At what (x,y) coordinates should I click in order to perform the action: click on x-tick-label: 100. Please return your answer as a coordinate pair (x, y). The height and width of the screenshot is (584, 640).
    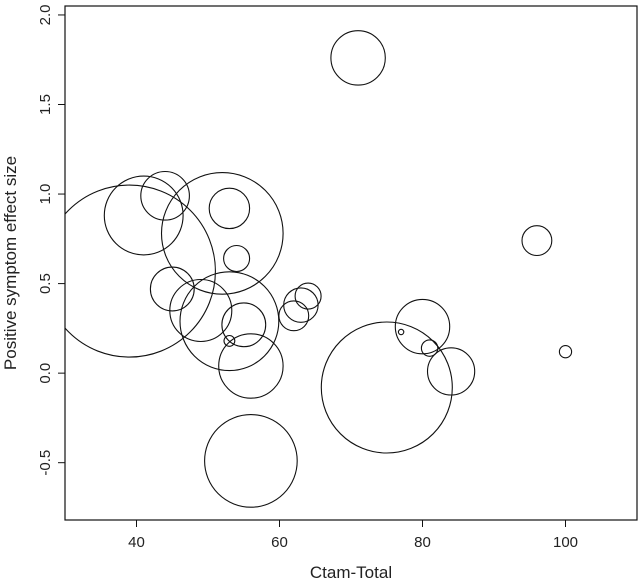
    Looking at the image, I should click on (565, 542).